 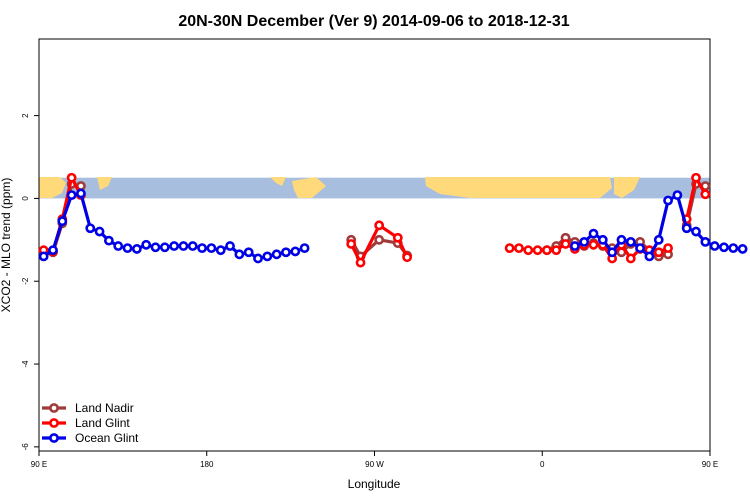 What do you see at coordinates (102, 423) in the screenshot?
I see `legend-label: Land Glint` at bounding box center [102, 423].